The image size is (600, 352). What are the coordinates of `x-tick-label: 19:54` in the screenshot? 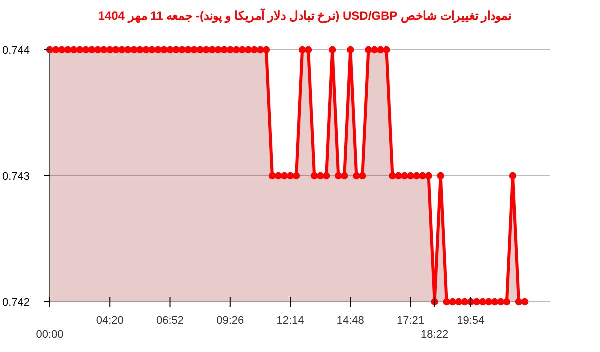 It's located at (471, 321).